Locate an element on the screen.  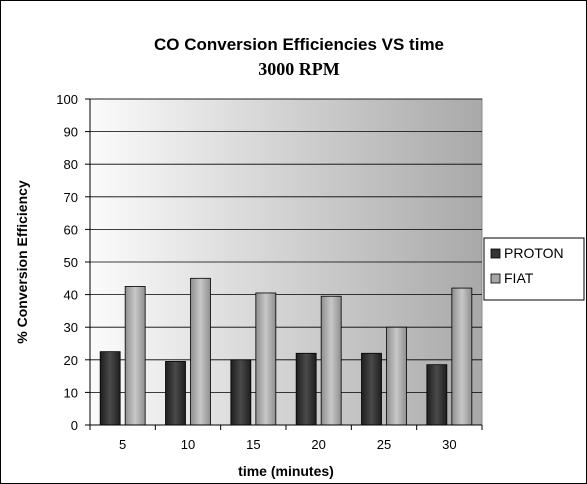
y-tick-label: 10 is located at coordinates (71, 392).